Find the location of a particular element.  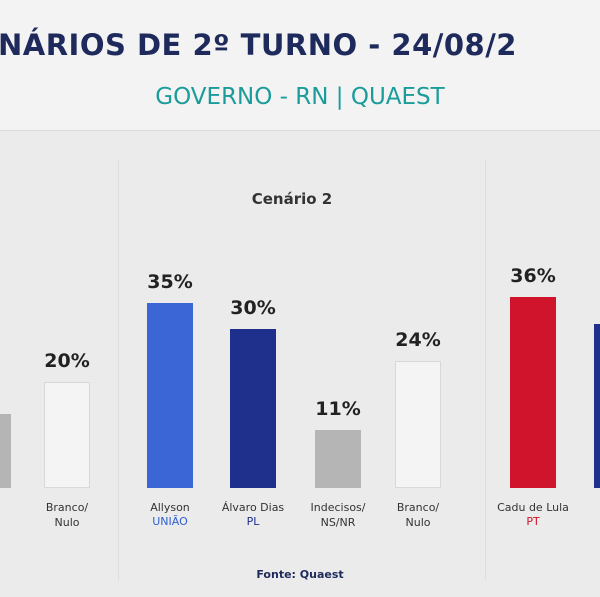

party-label: UNIÃO is located at coordinates (170, 521).